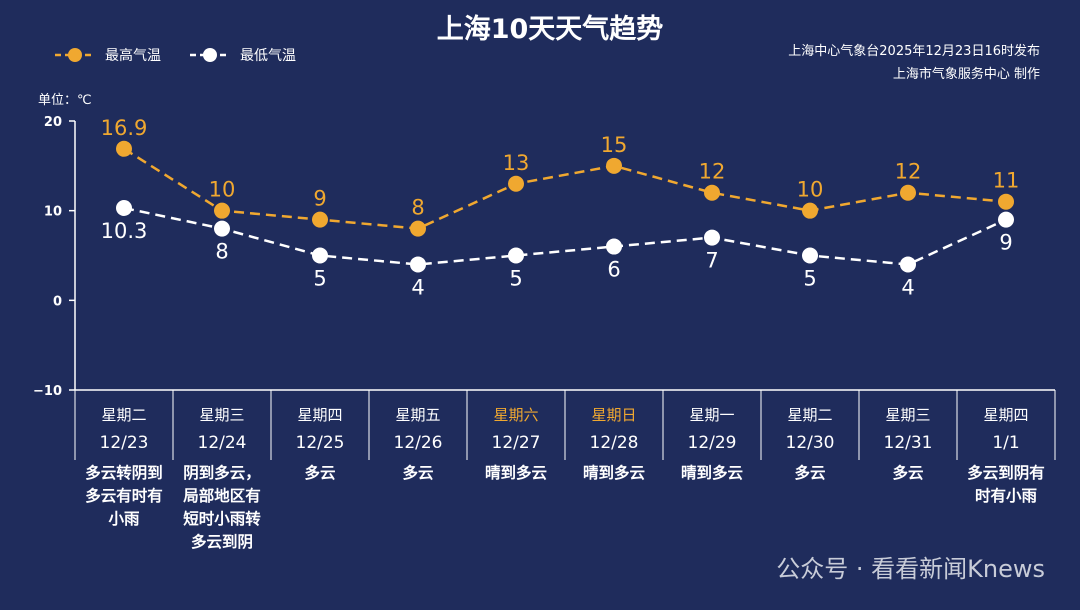  Describe the element at coordinates (57, 301) in the screenshot. I see `y-tick-label: 0` at that location.